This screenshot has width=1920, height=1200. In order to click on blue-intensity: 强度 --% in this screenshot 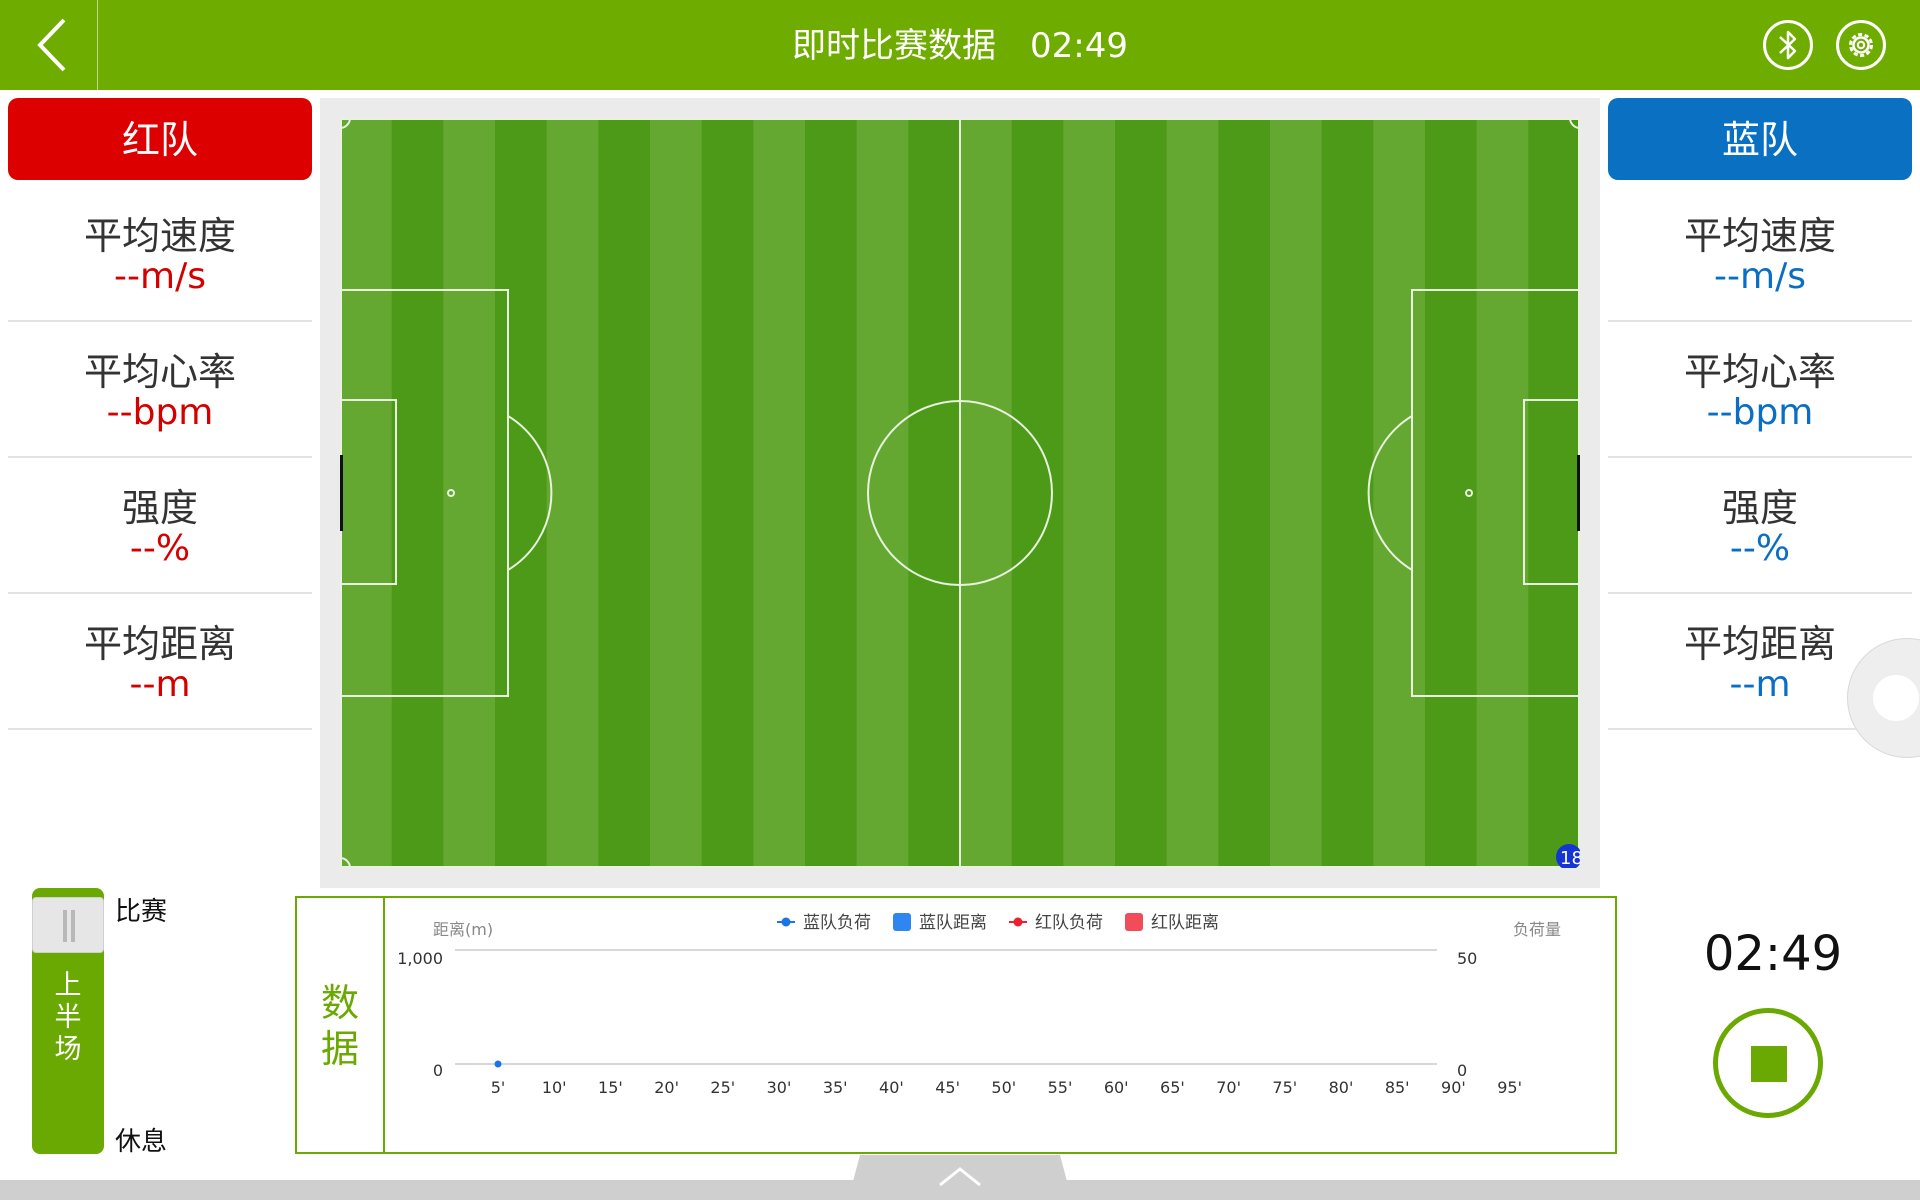, I will do `click(1760, 526)`.